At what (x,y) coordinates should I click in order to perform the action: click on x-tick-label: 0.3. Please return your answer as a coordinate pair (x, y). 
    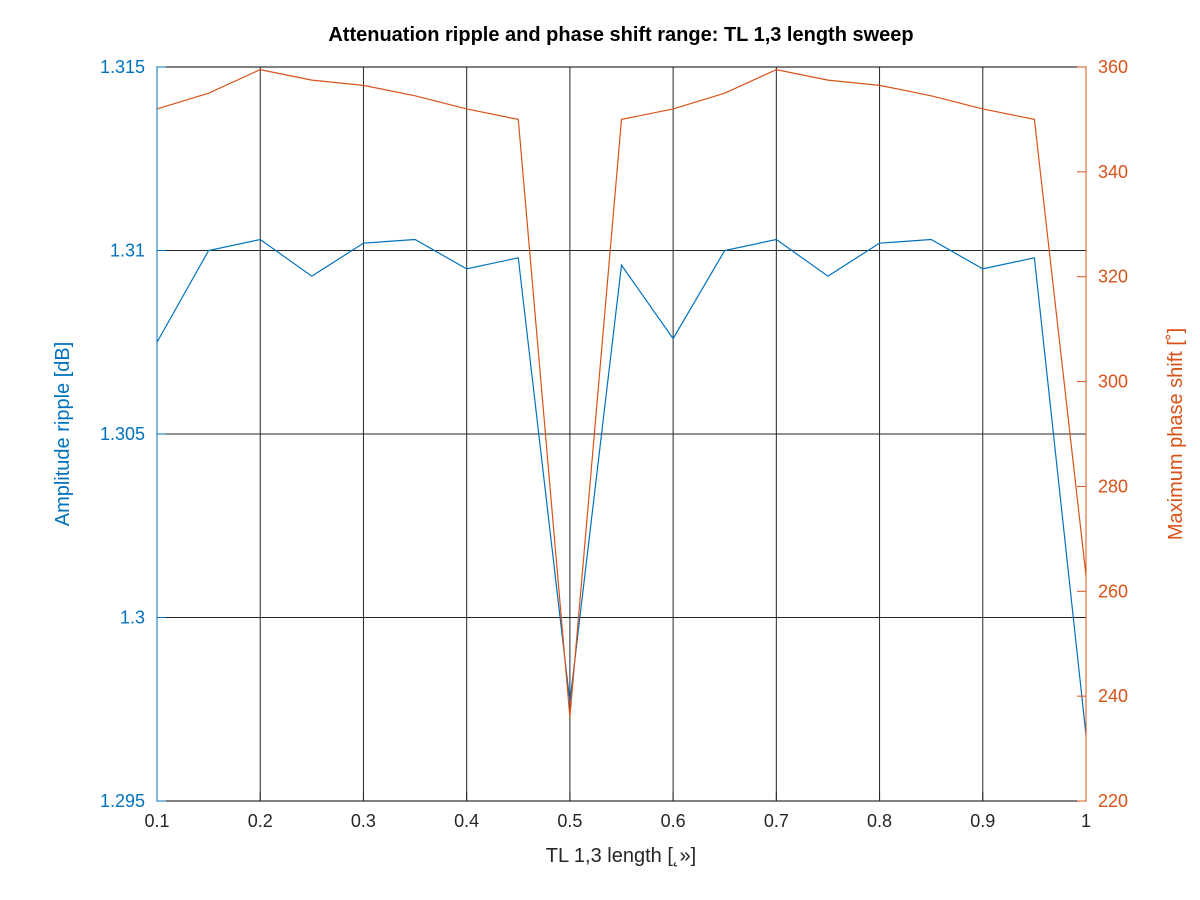
    Looking at the image, I should click on (363, 821).